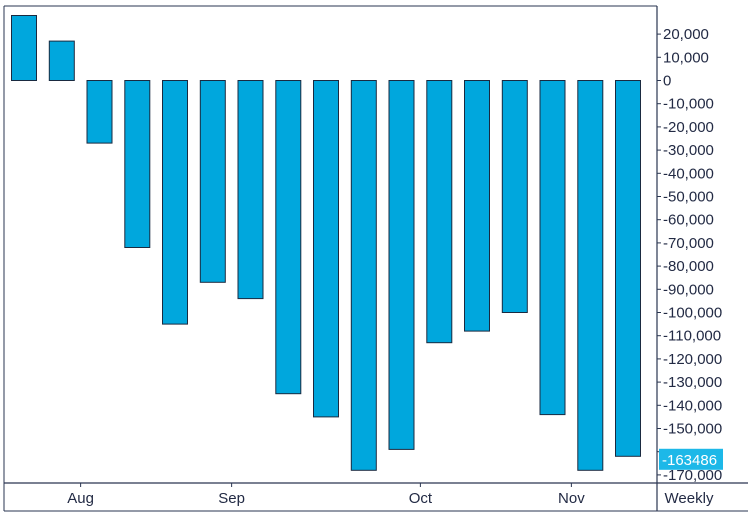 This screenshot has height=519, width=750. Describe the element at coordinates (686, 34) in the screenshot. I see `y-tick-label: 20,000` at that location.